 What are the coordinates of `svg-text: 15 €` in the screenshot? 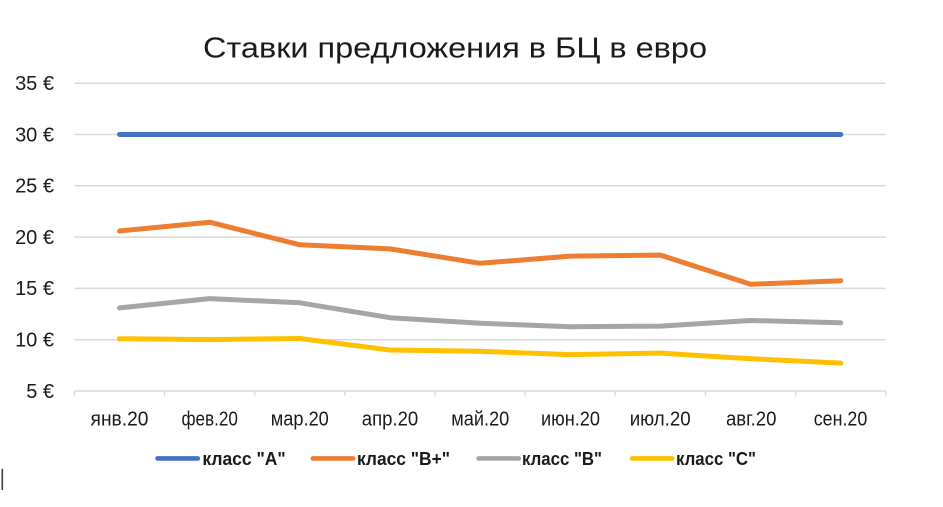 It's located at (34, 289).